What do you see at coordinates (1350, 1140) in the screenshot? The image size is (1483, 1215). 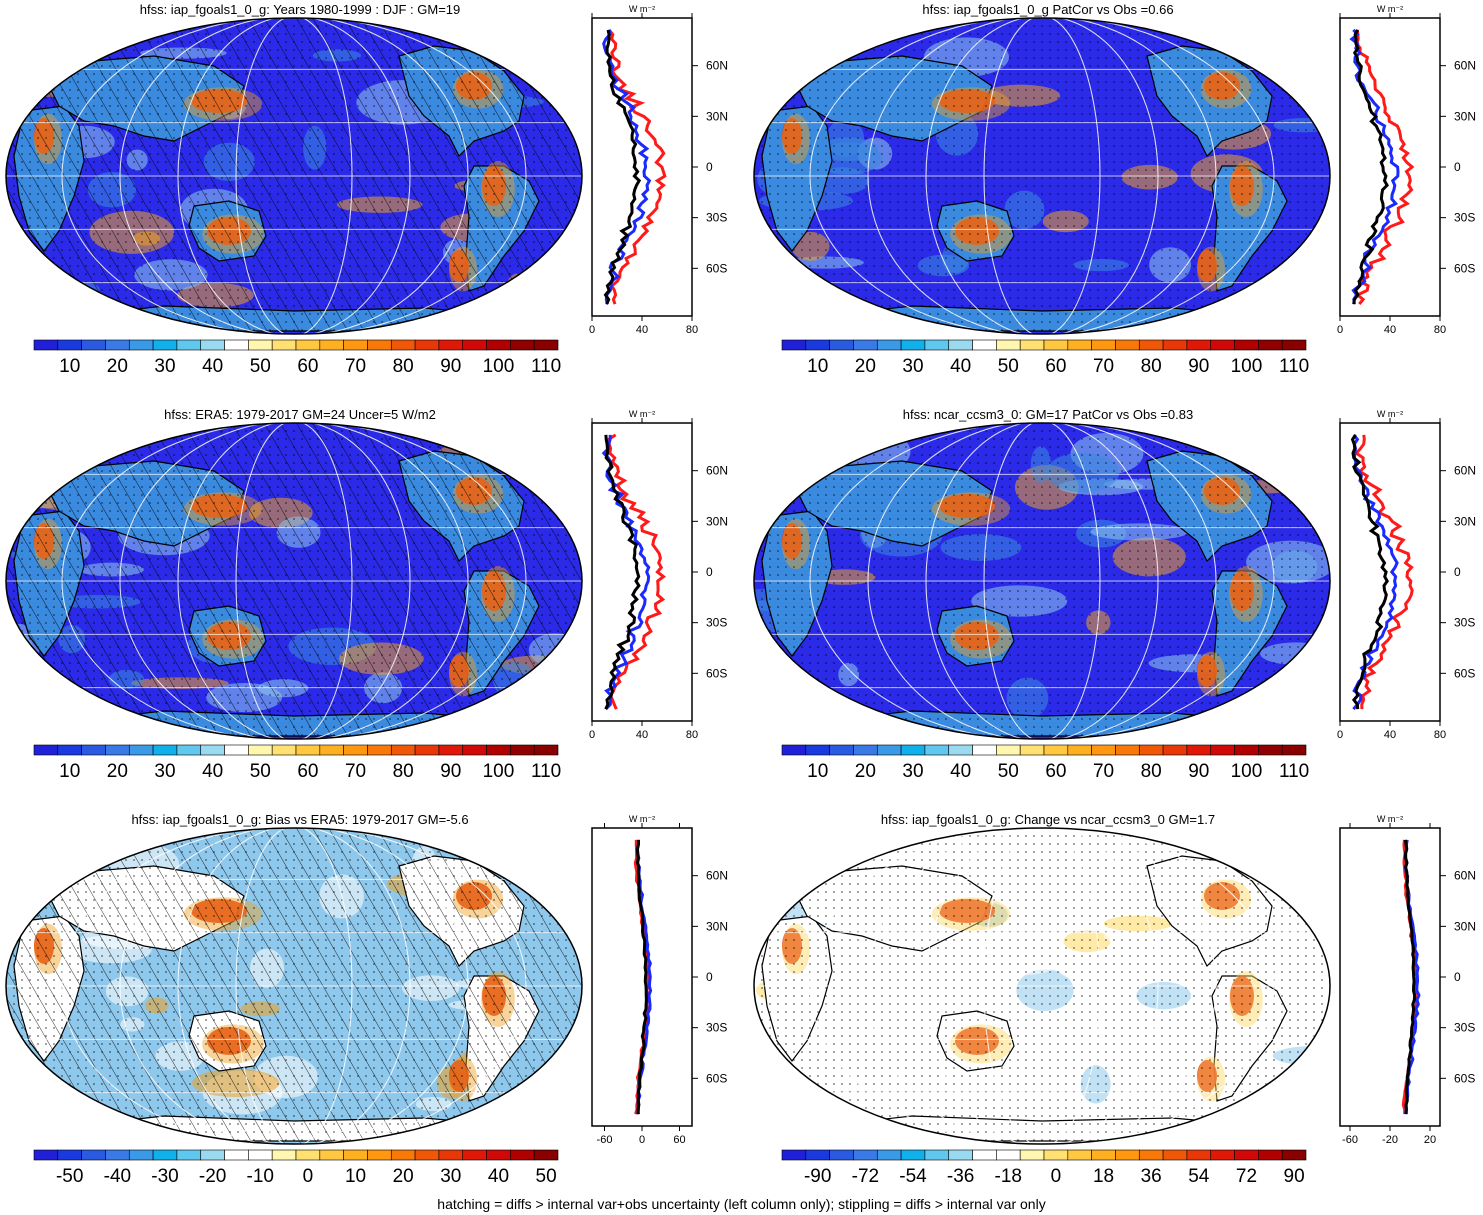 I see `profile-x-label: -60` at bounding box center [1350, 1140].